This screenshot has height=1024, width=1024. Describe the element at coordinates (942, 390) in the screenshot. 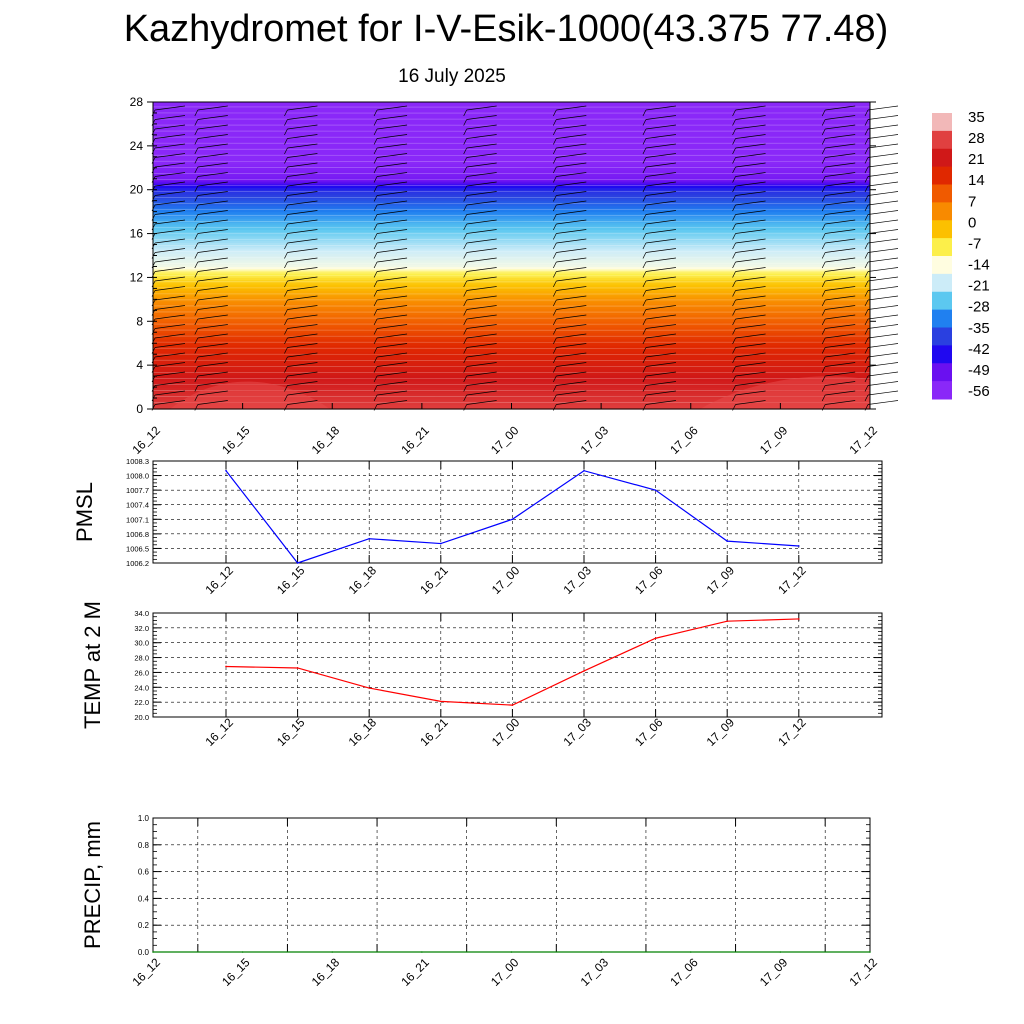

I see `colorbar-swatch` at that location.